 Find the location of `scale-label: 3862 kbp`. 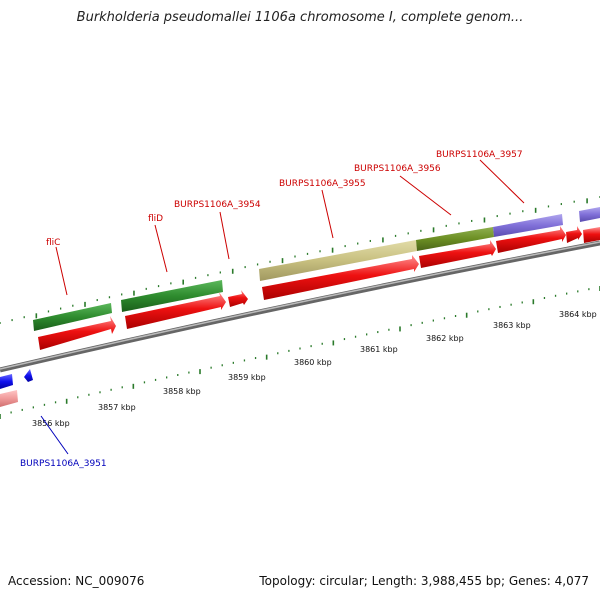

scale-label: 3862 kbp is located at coordinates (445, 338).